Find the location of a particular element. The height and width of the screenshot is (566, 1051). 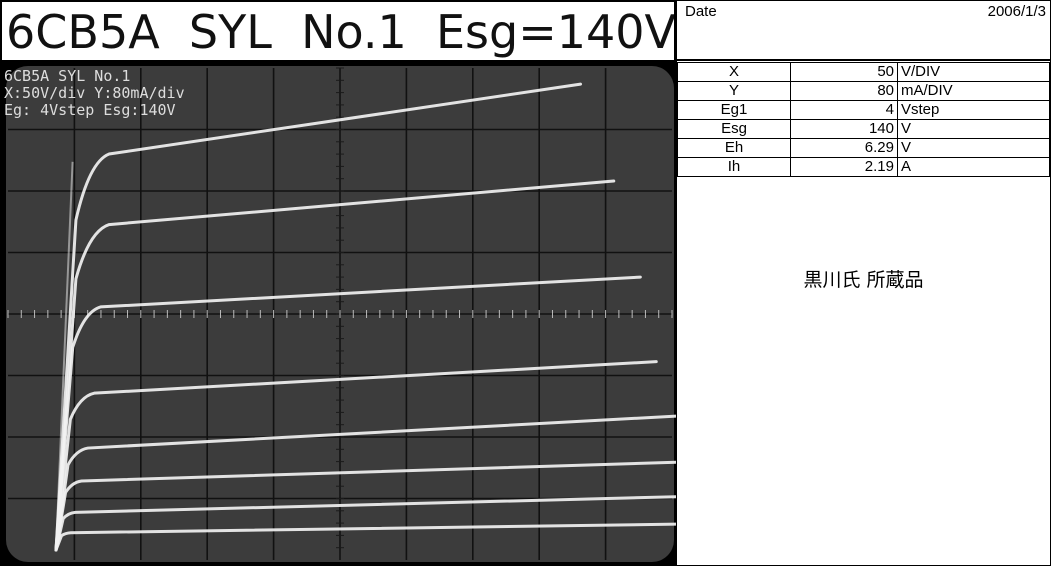

scope-label-grid: Eg: 4Vstep Esg:140V is located at coordinates (90, 110).